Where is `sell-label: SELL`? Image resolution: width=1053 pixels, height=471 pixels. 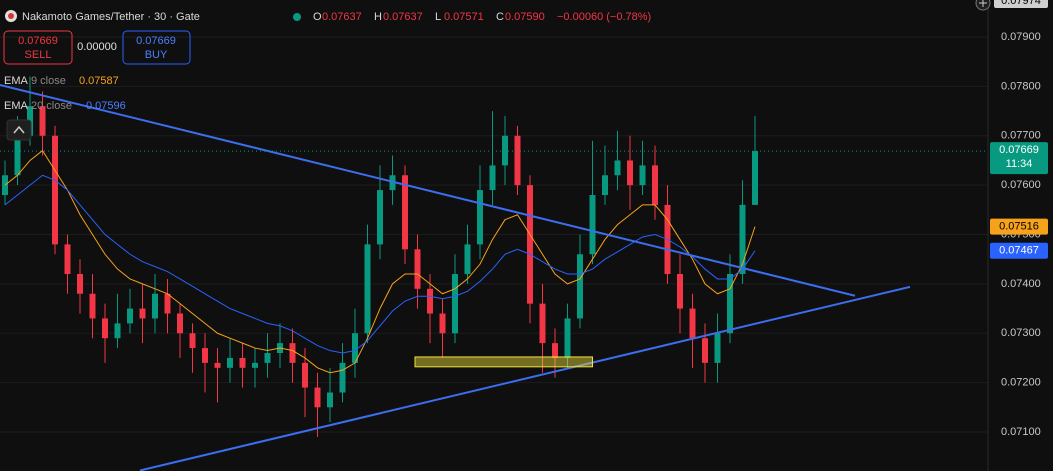
sell-label: SELL is located at coordinates (38, 55).